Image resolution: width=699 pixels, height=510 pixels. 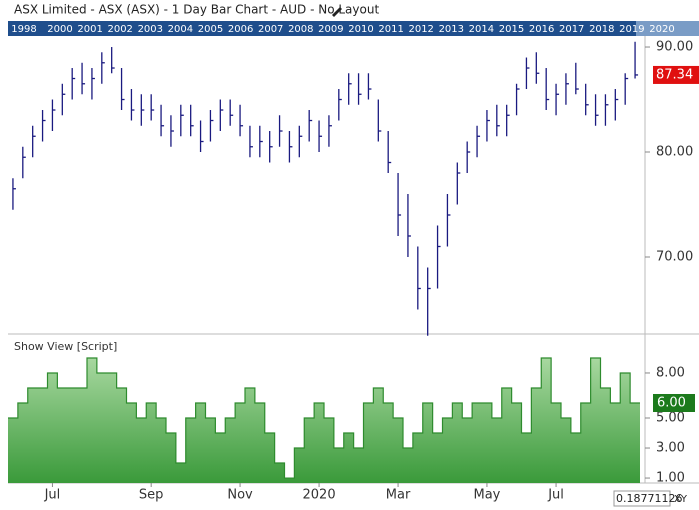 I want to click on y-tick-label: 1.00, so click(x=670, y=478).